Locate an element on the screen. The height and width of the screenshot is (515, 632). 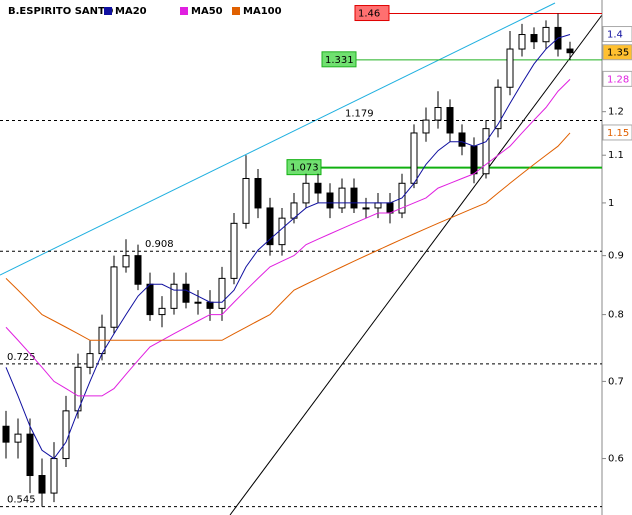
chart-title: B.ESPIRITO SANTO is located at coordinates (60, 11).